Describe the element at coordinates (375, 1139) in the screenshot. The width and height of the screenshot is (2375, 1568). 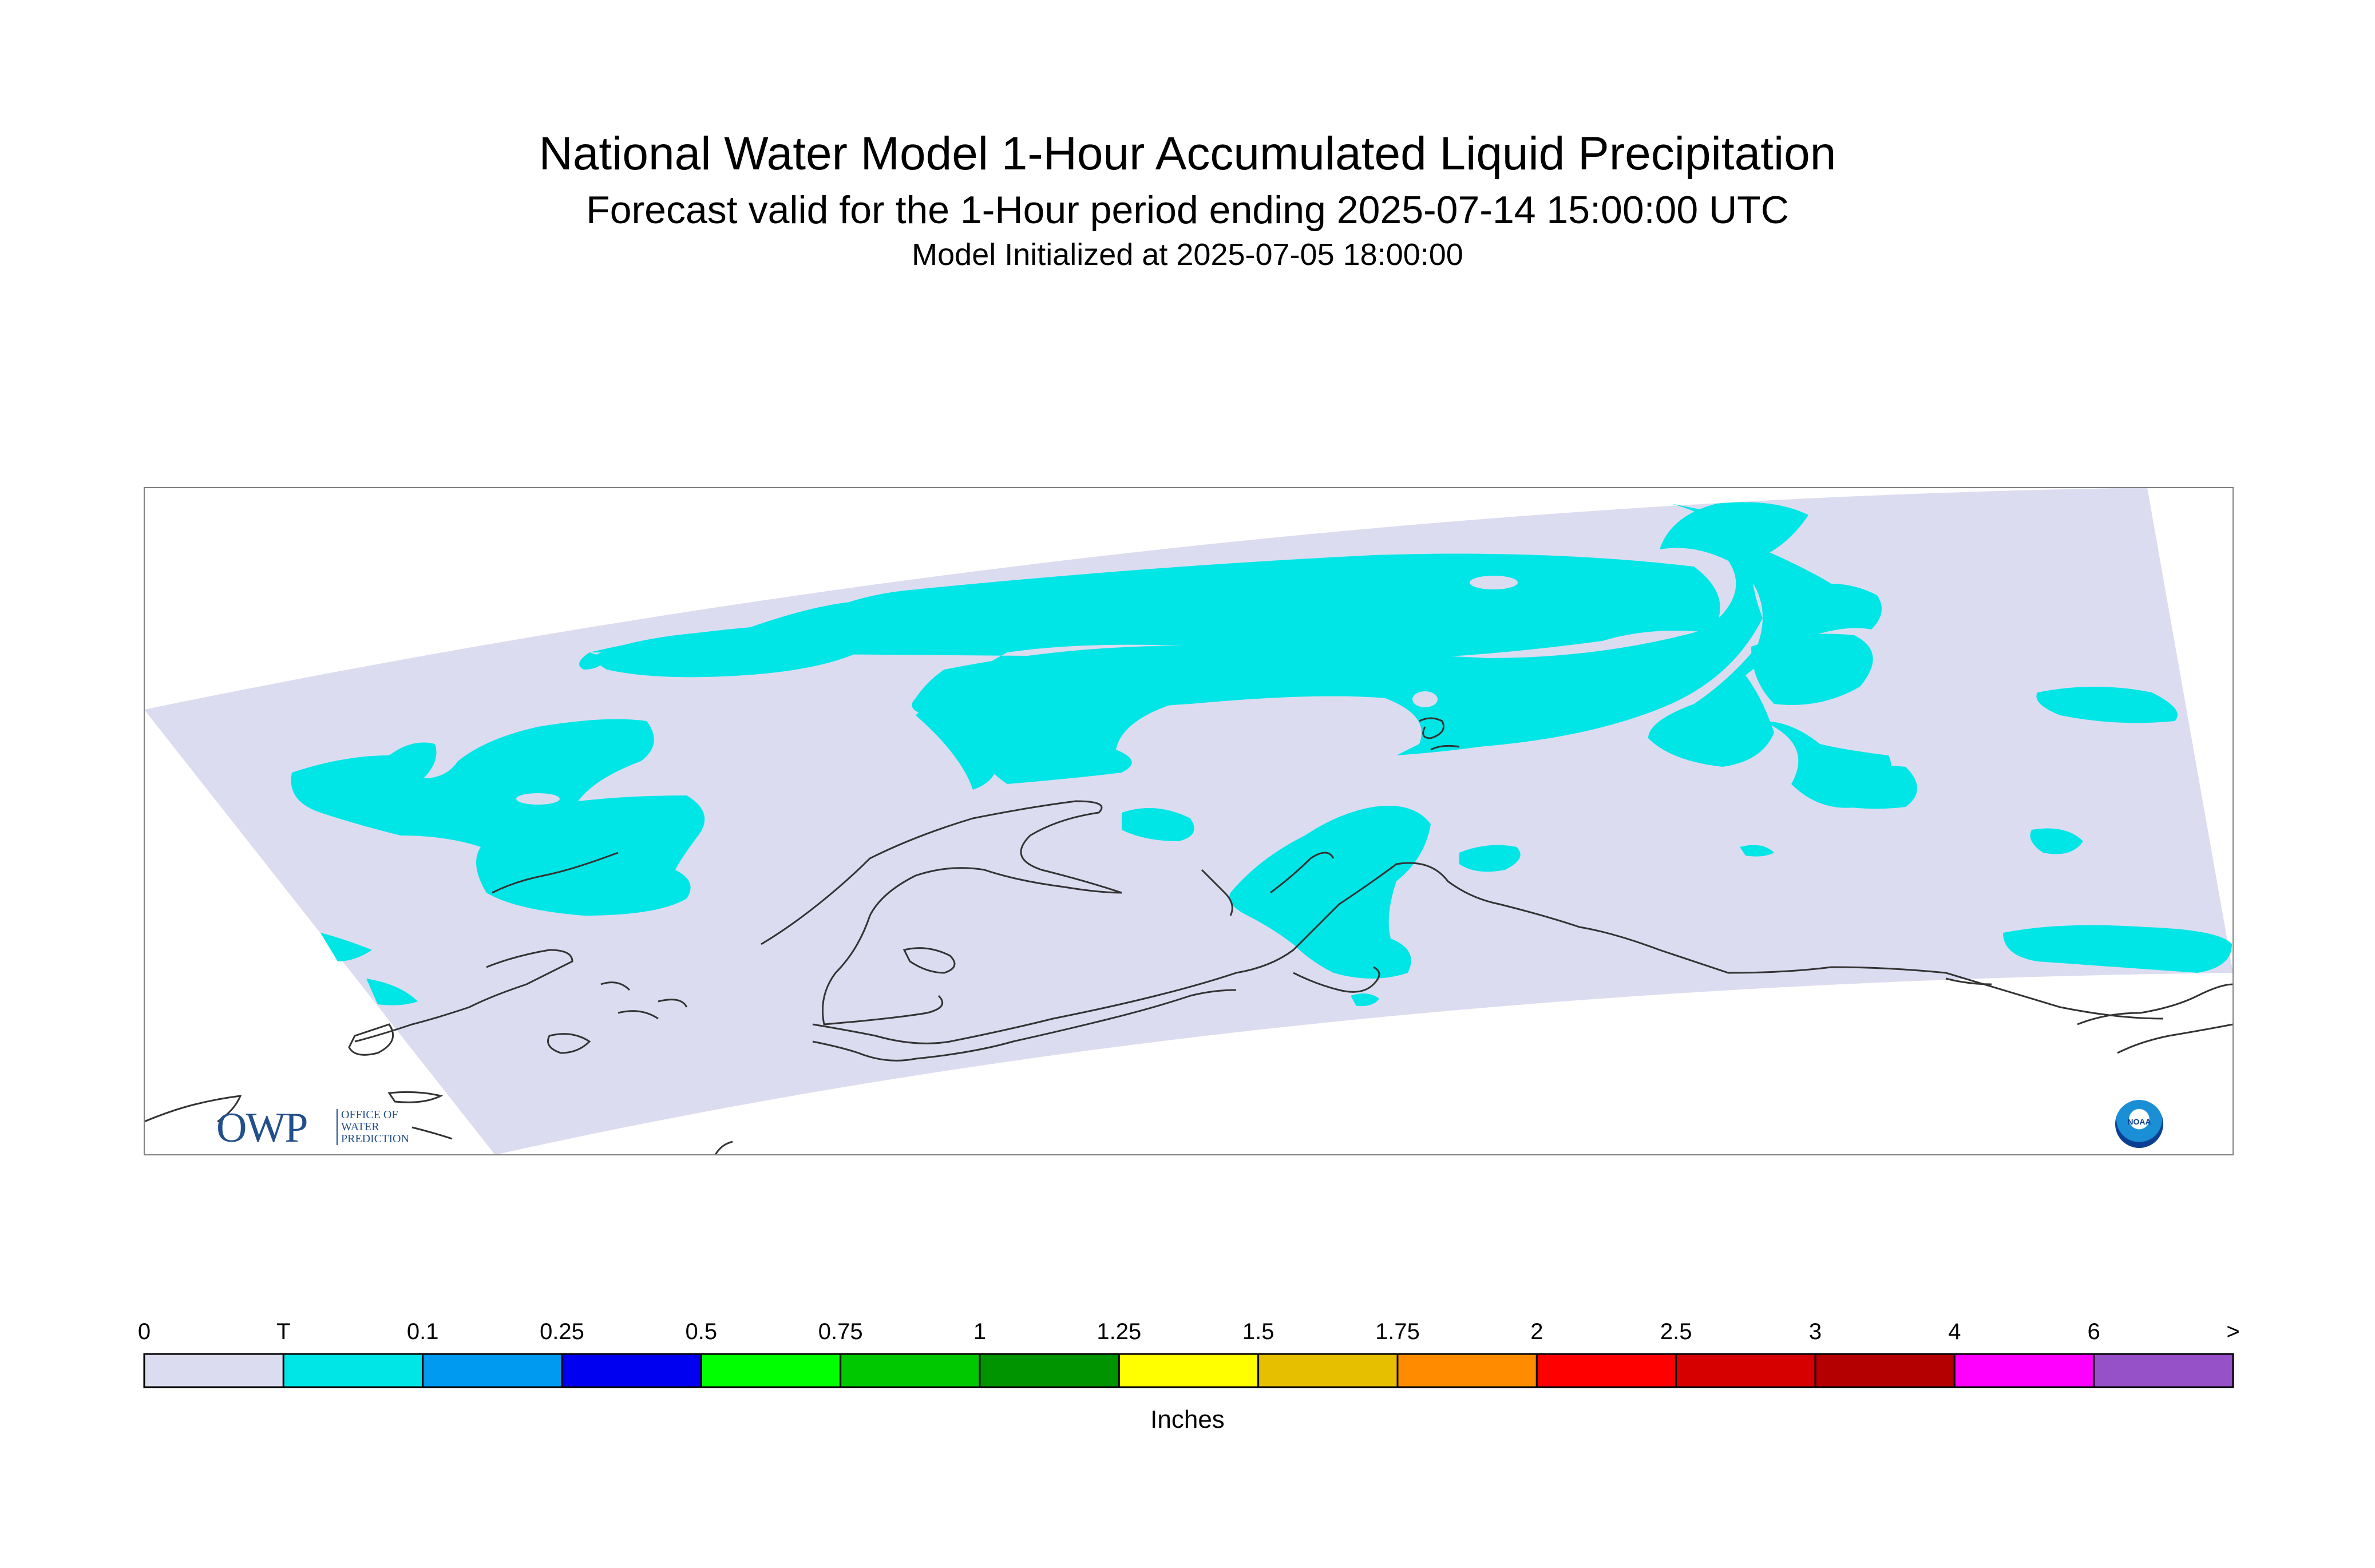
I see `owp-logo-line: PREDICTION` at that location.